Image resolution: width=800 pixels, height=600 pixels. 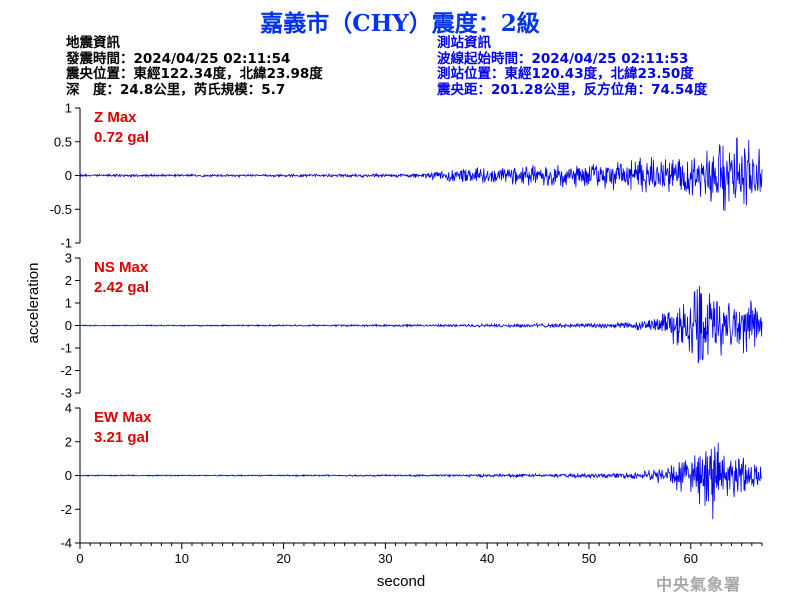 I want to click on max-label: Z Max, so click(x=115, y=117).